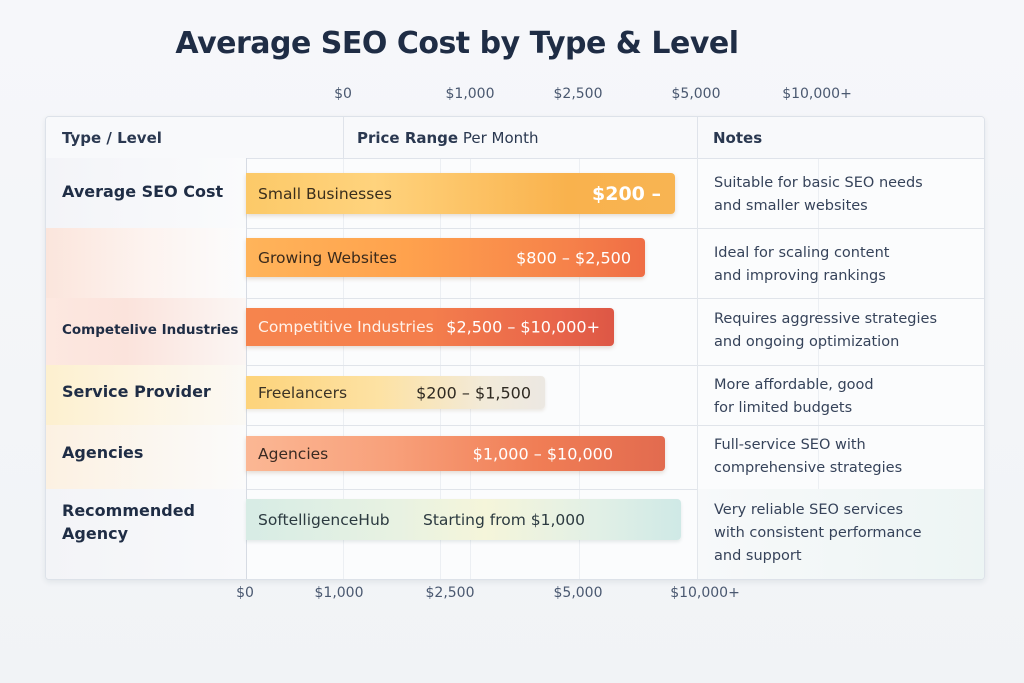 This screenshot has height=683, width=1024. I want to click on row-label-cell: Agencies, so click(146, 457).